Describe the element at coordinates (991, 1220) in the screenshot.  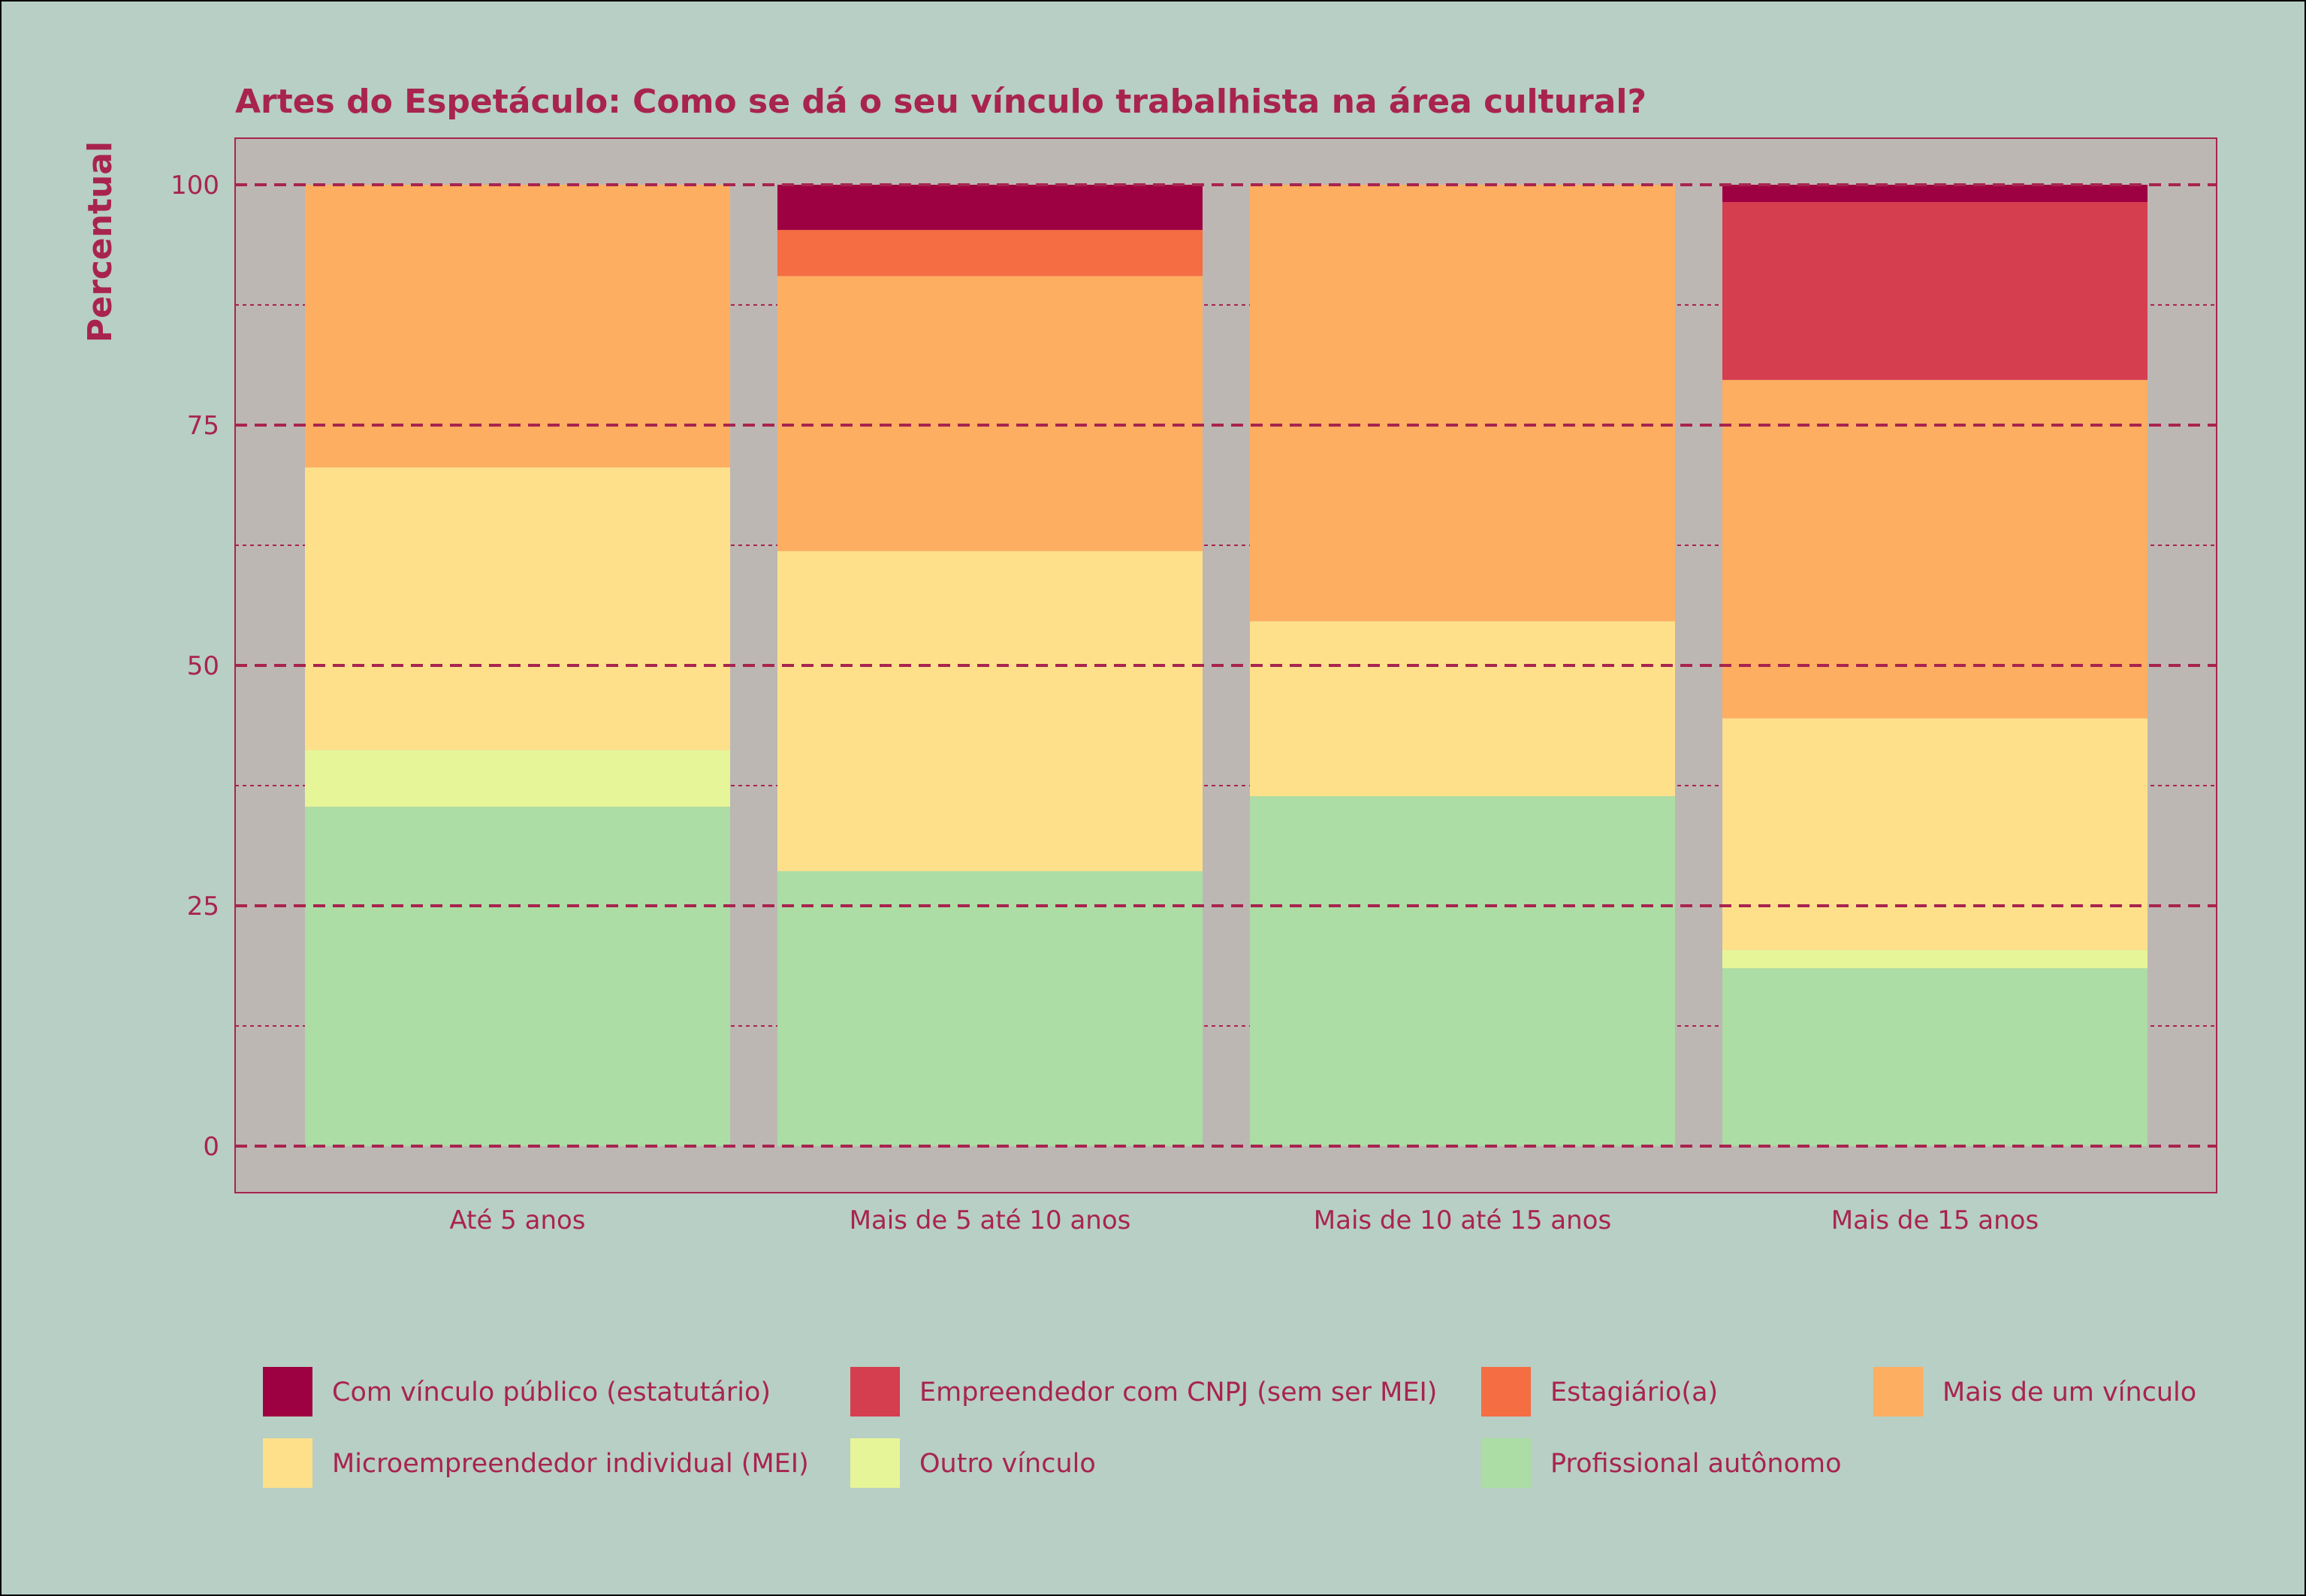
I see `x-tick-label: Mais de 5 até 10 anos` at that location.